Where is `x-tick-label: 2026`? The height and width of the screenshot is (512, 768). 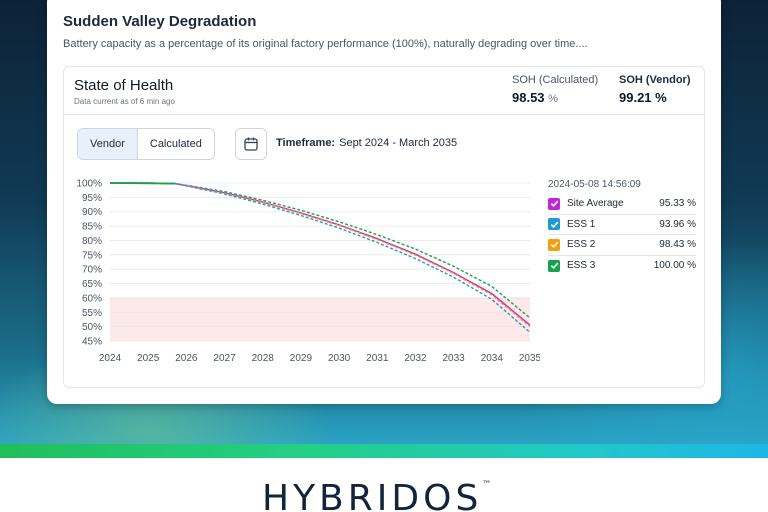
x-tick-label: 2026 is located at coordinates (186, 358).